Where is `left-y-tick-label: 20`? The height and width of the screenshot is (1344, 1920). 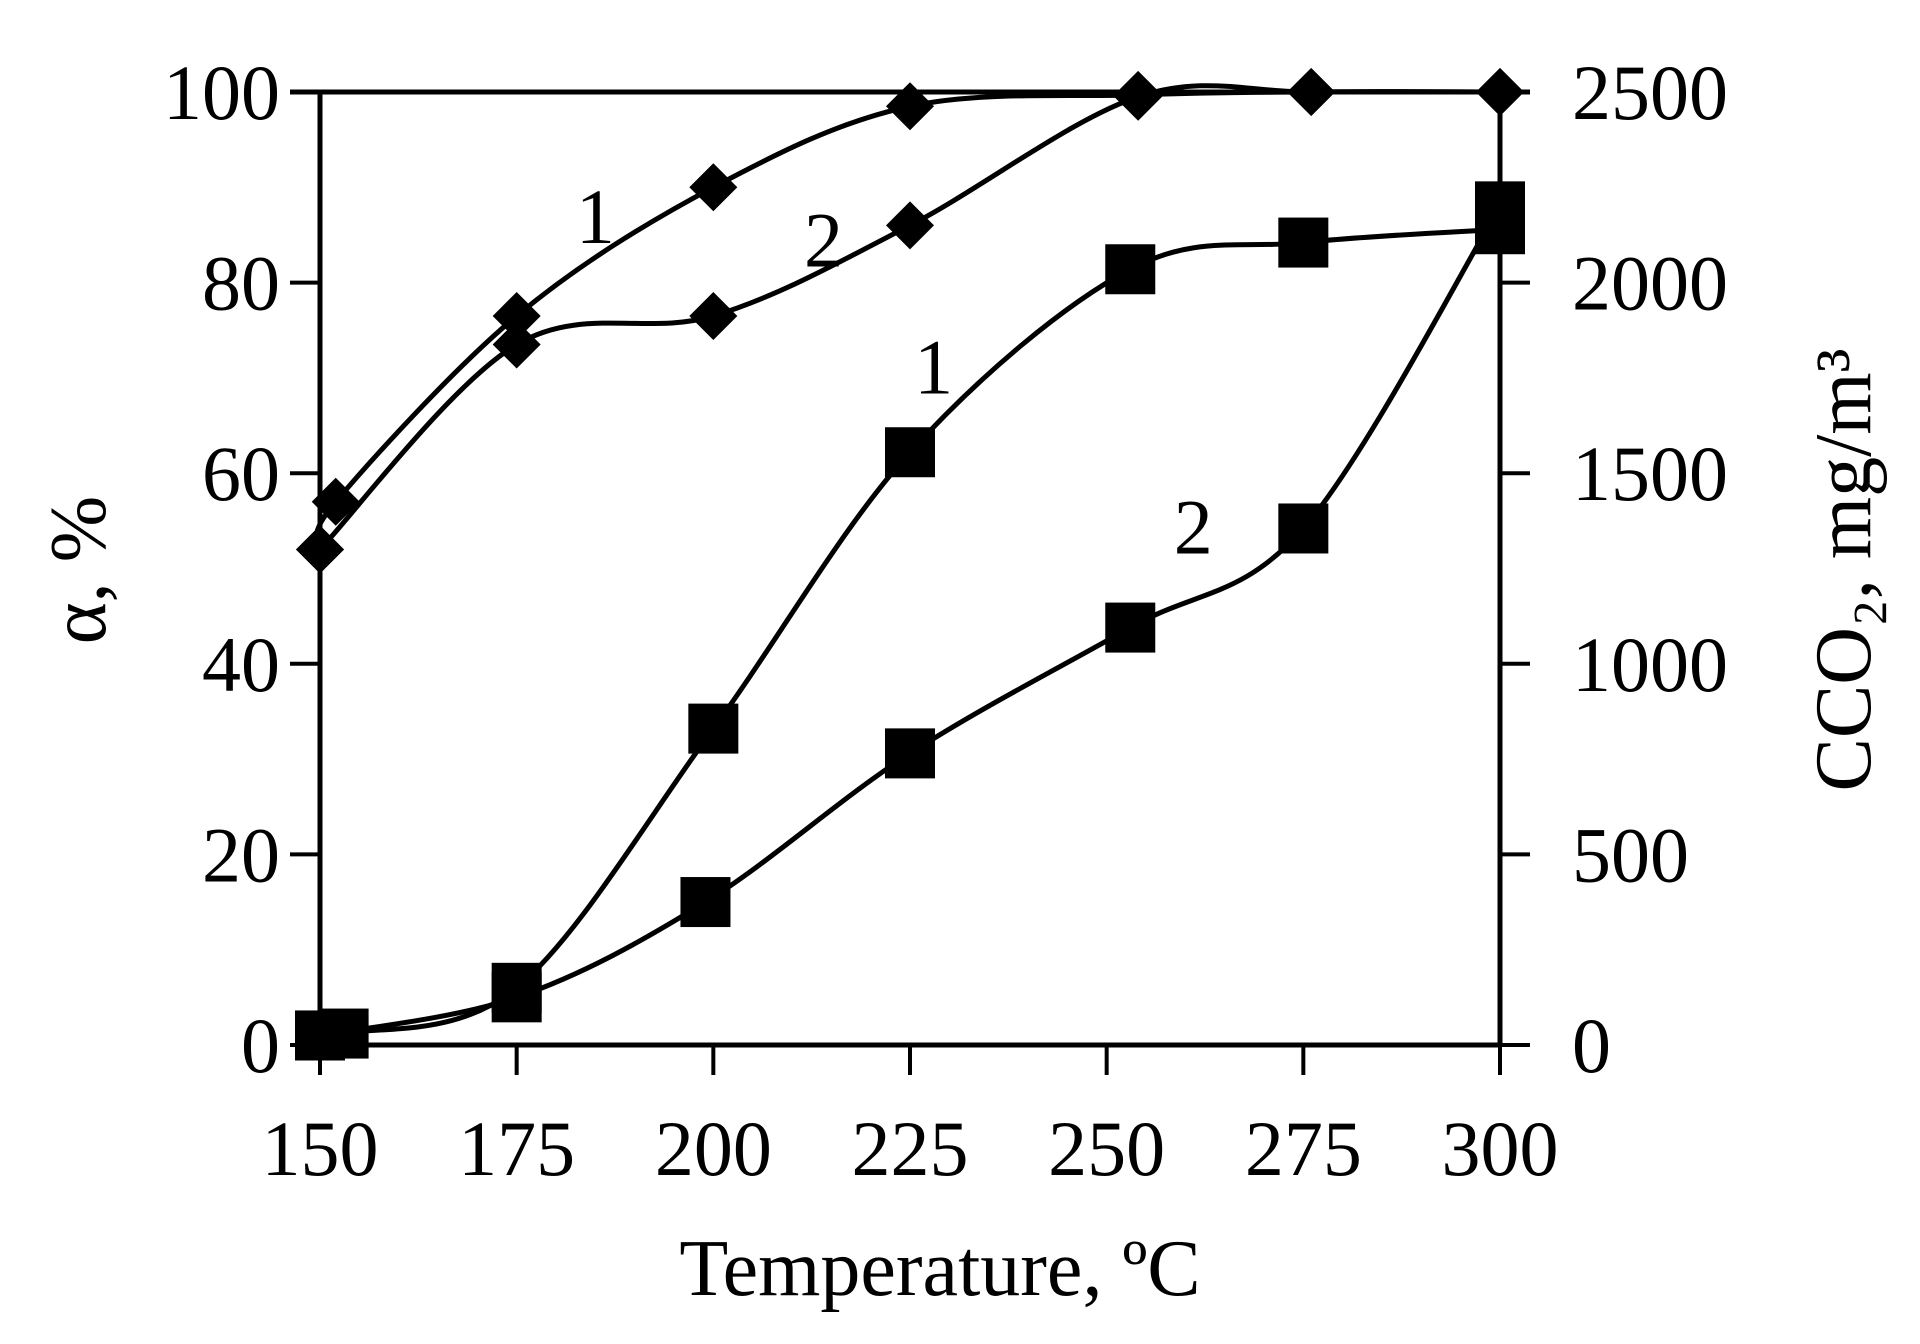
left-y-tick-label: 20 is located at coordinates (241, 854).